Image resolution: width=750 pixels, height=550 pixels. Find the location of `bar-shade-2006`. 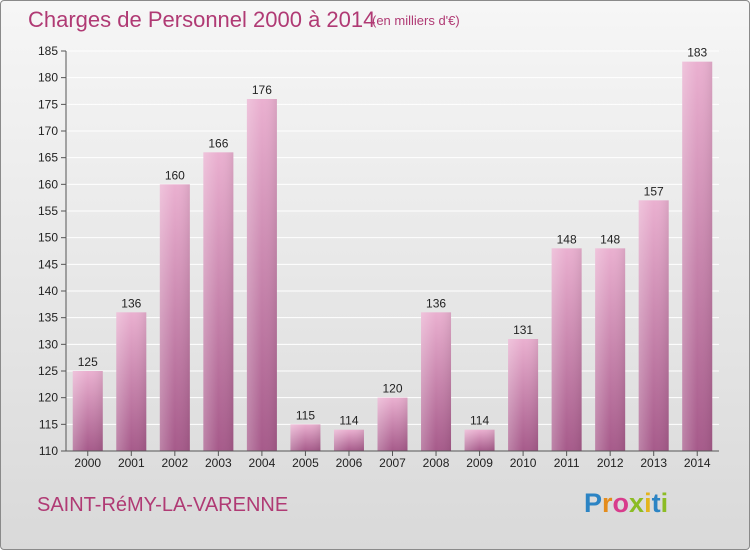

bar-shade-2006 is located at coordinates (348, 440).